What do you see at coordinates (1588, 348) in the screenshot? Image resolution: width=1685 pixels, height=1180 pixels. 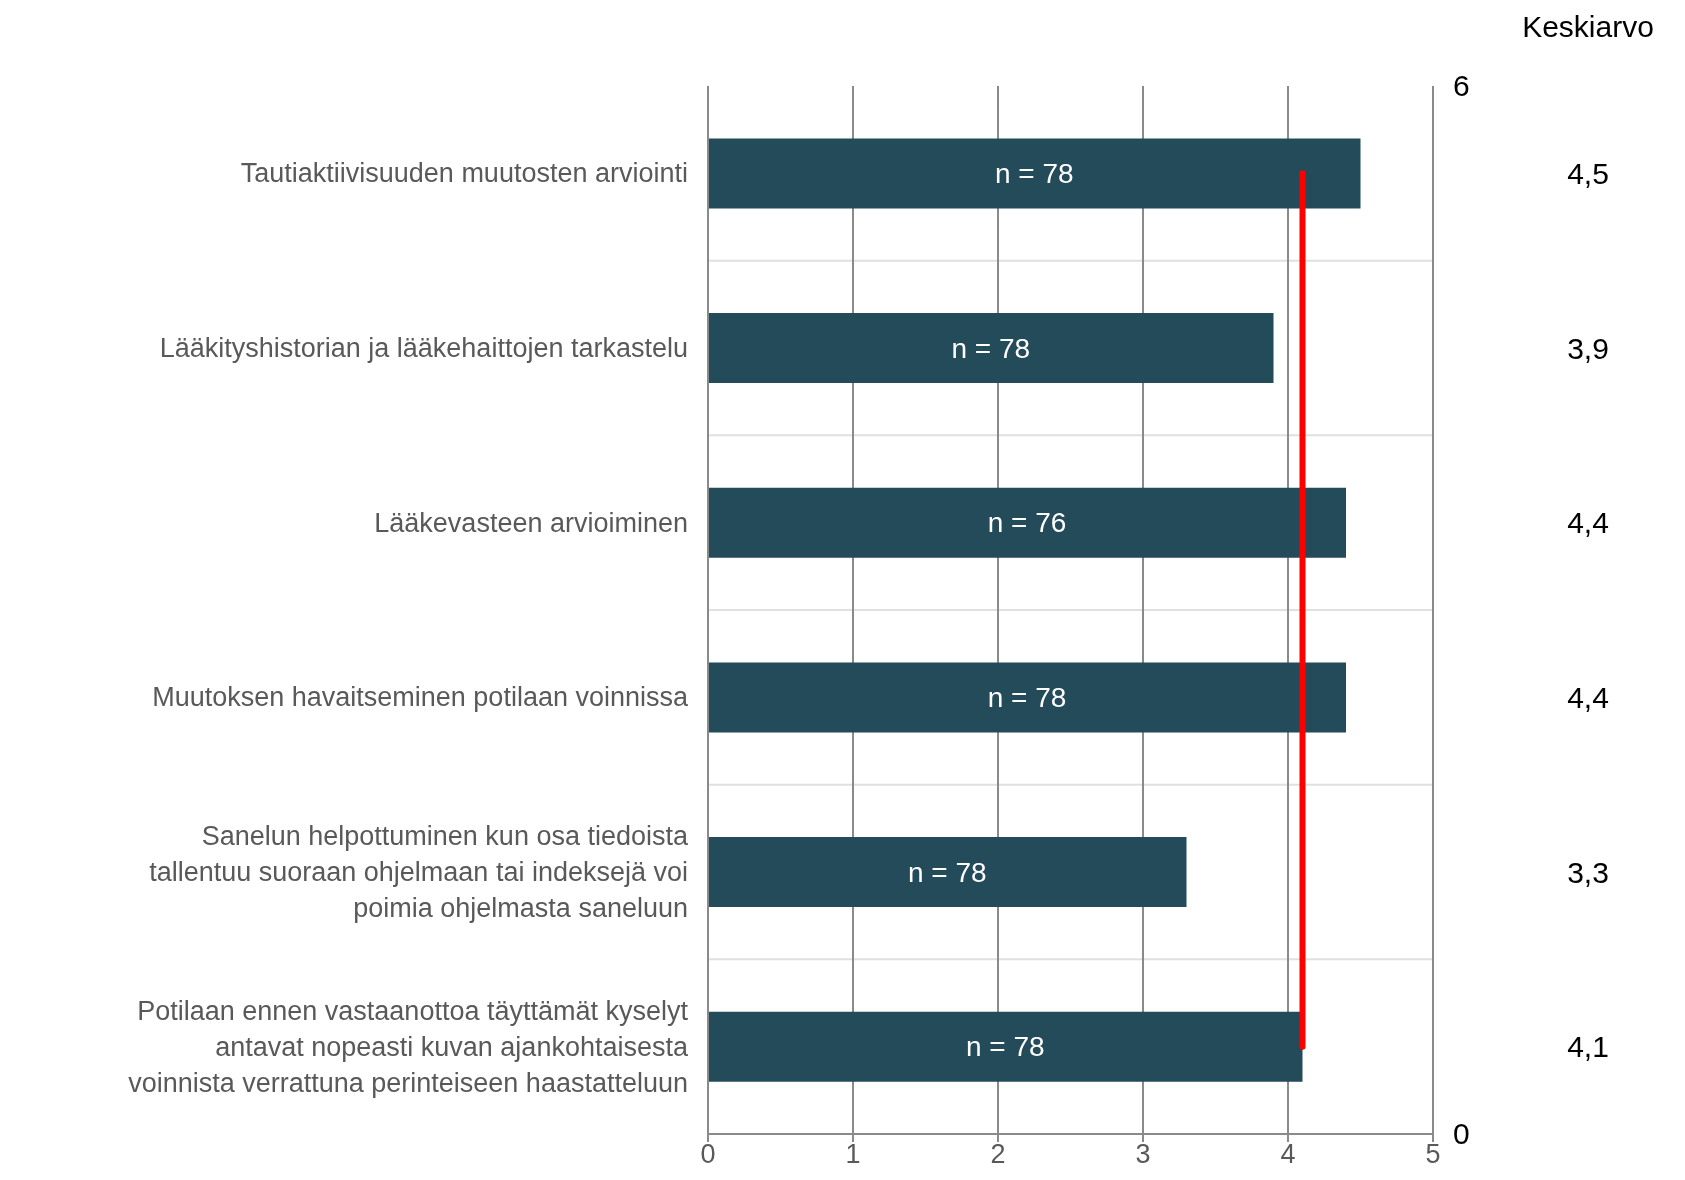 I see `data-label: 3,9` at bounding box center [1588, 348].